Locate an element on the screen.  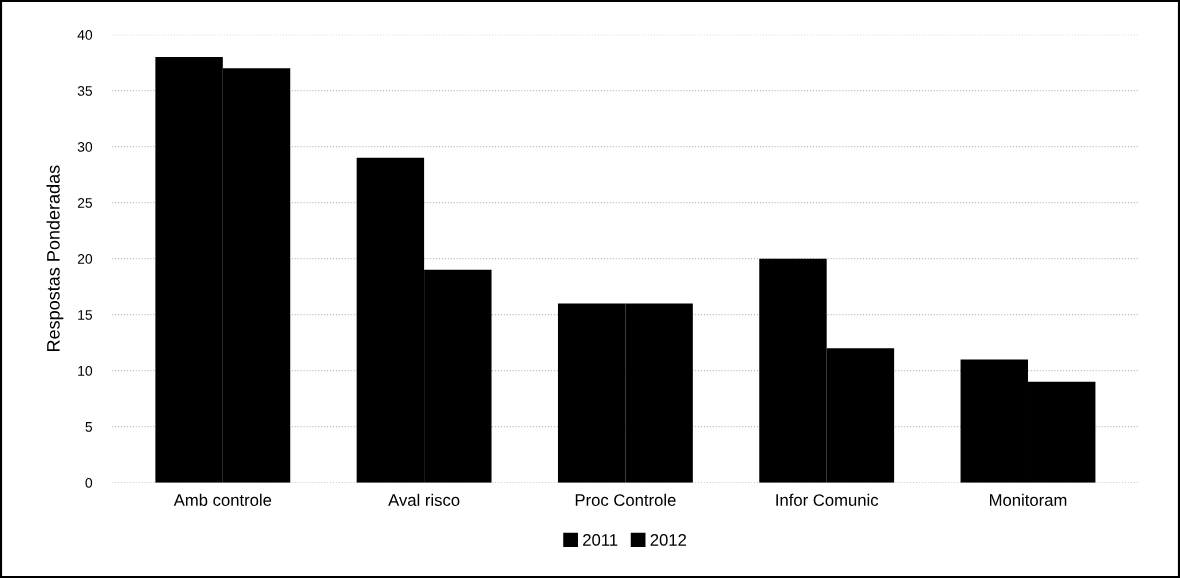
y-tick-label: 40 is located at coordinates (85, 35).